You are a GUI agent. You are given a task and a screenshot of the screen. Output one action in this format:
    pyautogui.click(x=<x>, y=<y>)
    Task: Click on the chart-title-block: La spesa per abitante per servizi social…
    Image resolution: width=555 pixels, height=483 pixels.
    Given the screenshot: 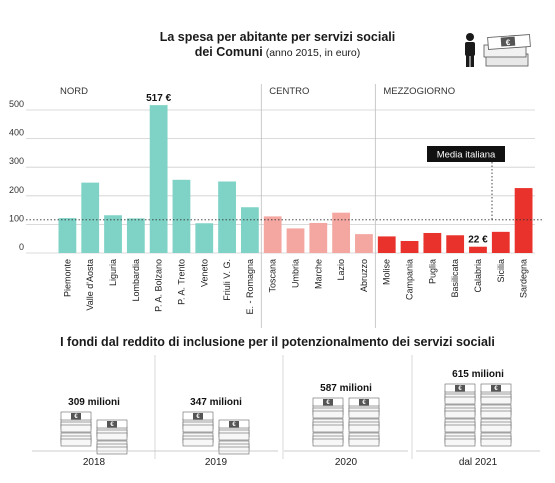 What is the action you would take?
    pyautogui.click(x=277, y=45)
    